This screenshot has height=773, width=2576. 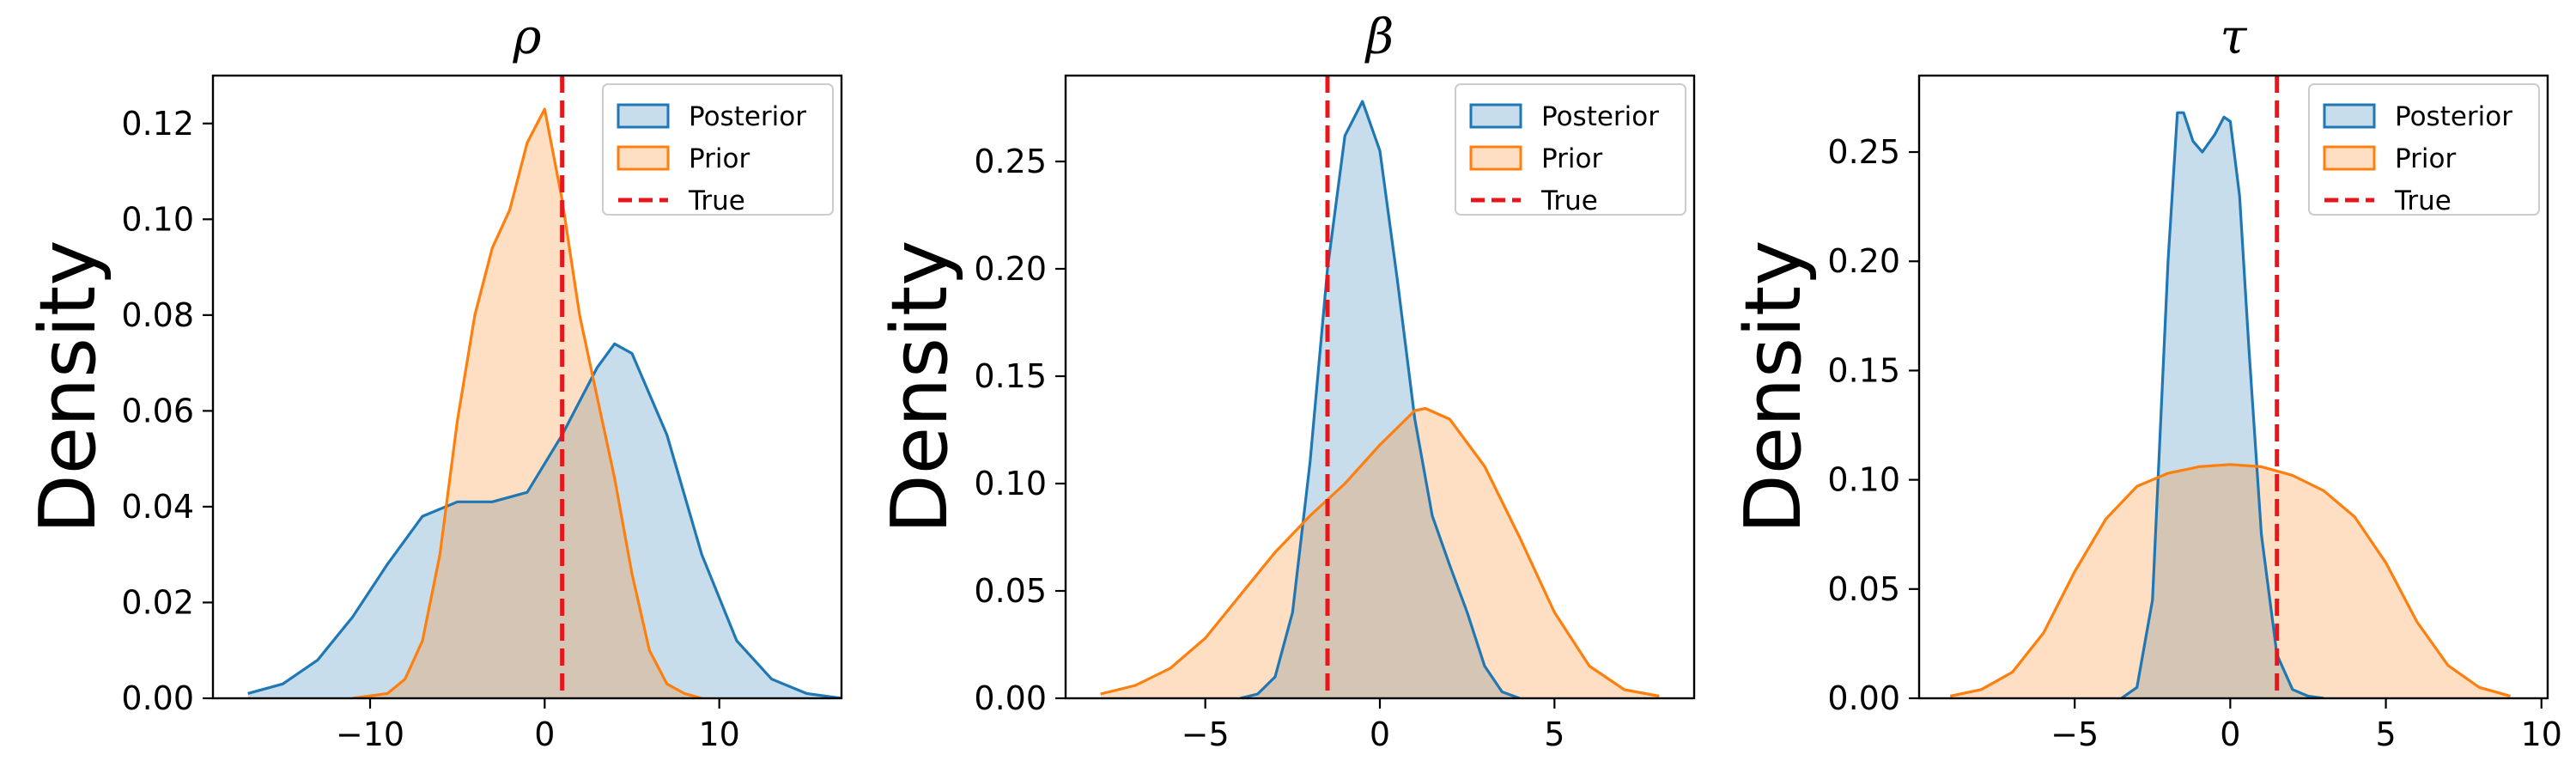 I want to click on y-tick-label: 0.04, so click(x=158, y=507).